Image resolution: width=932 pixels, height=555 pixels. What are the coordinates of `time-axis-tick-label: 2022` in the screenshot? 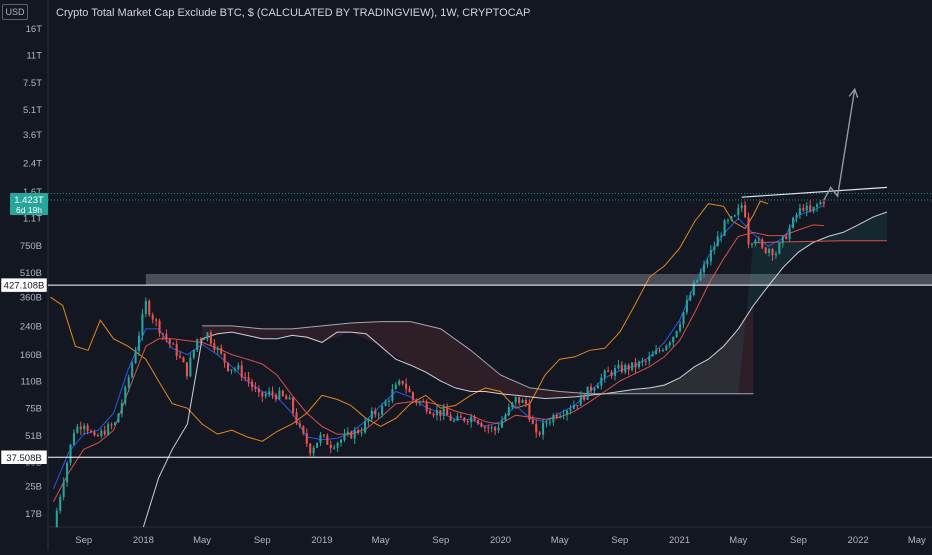 It's located at (858, 540).